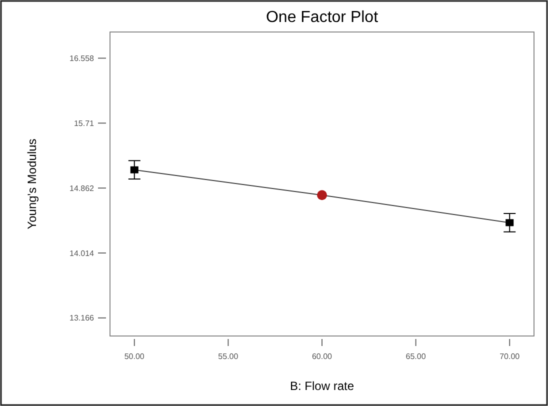  I want to click on x-axis-title: B: Flow rate, so click(322, 386).